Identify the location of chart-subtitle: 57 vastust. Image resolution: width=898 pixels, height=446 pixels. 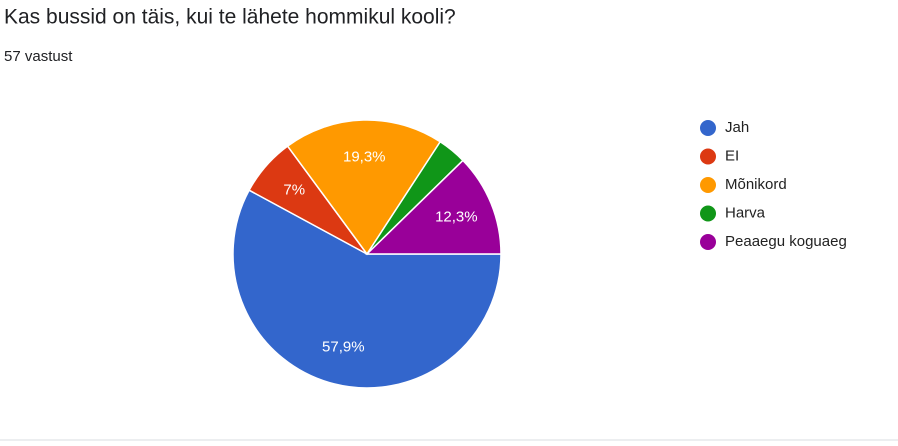
(38, 56).